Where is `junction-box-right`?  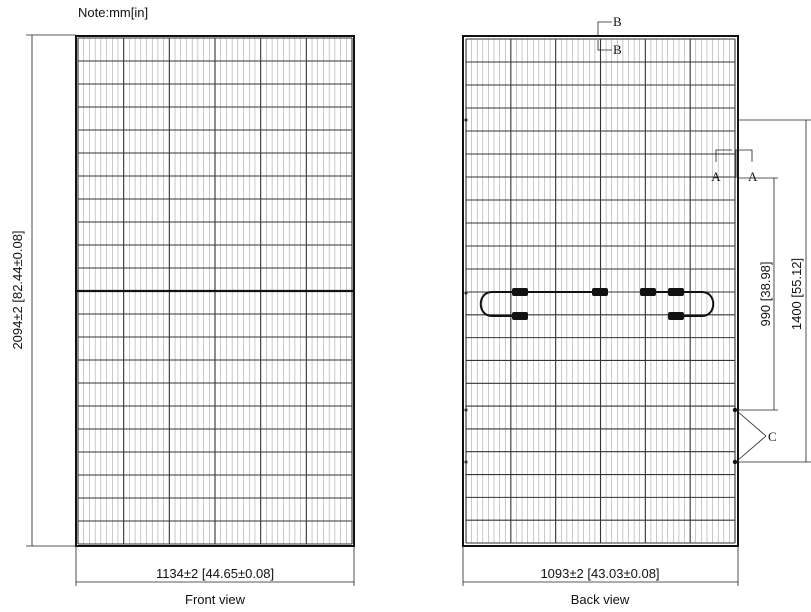 junction-box-right is located at coordinates (648, 292).